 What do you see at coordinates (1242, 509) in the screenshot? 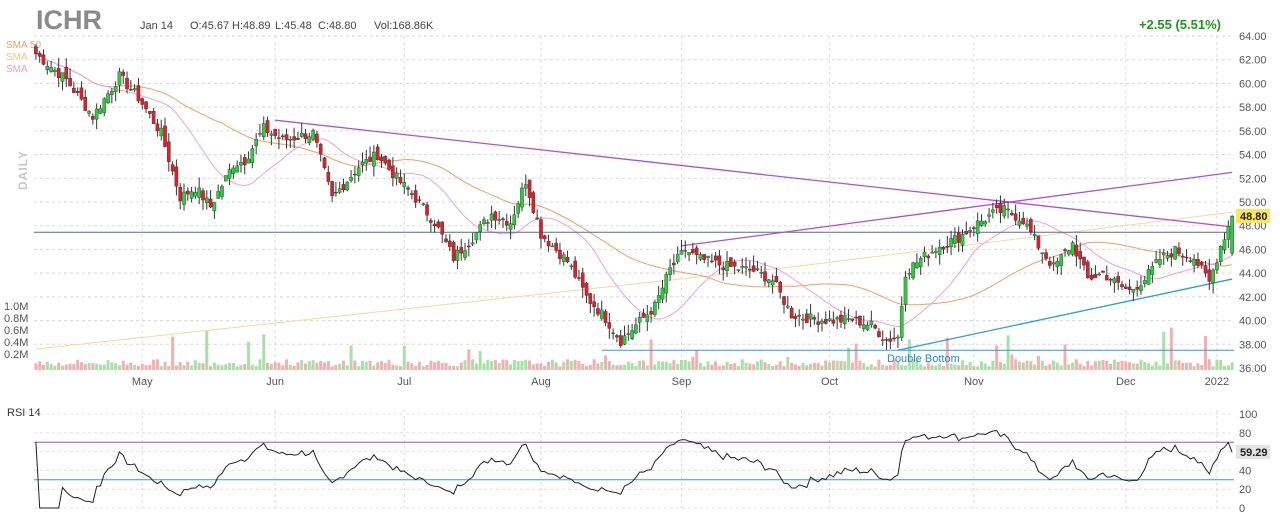
I see `rsi-tick-label: 0` at bounding box center [1242, 509].